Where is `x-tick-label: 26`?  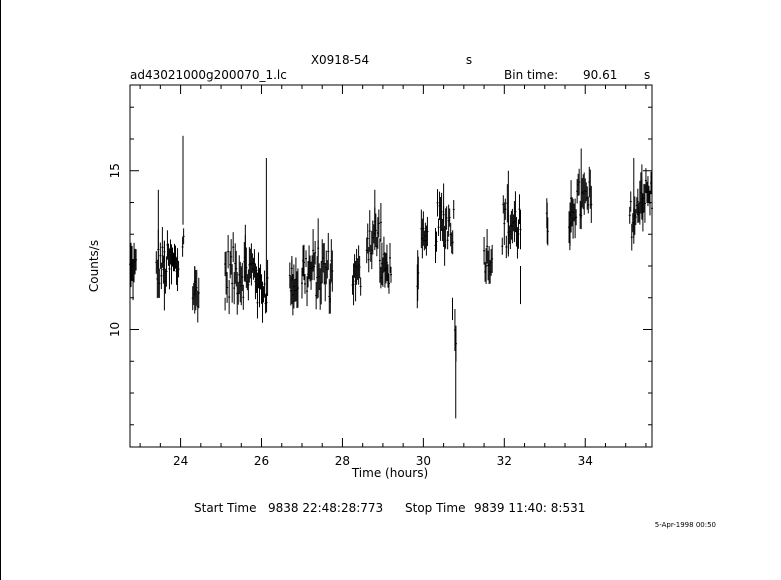 x-tick-label: 26 is located at coordinates (261, 461).